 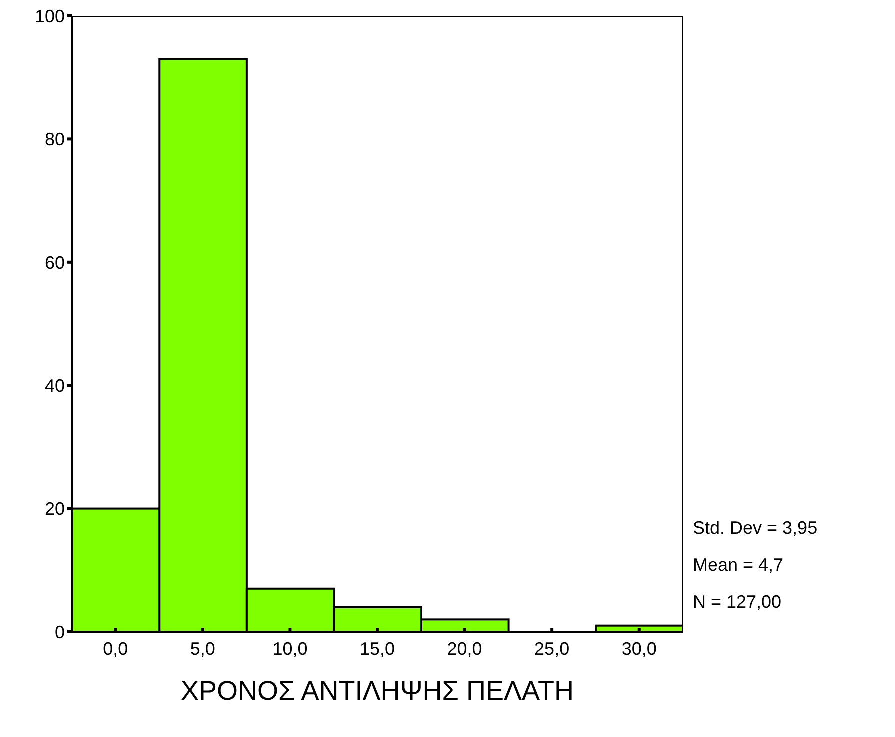 I want to click on x-tick-label: 5,0, so click(x=203, y=648).